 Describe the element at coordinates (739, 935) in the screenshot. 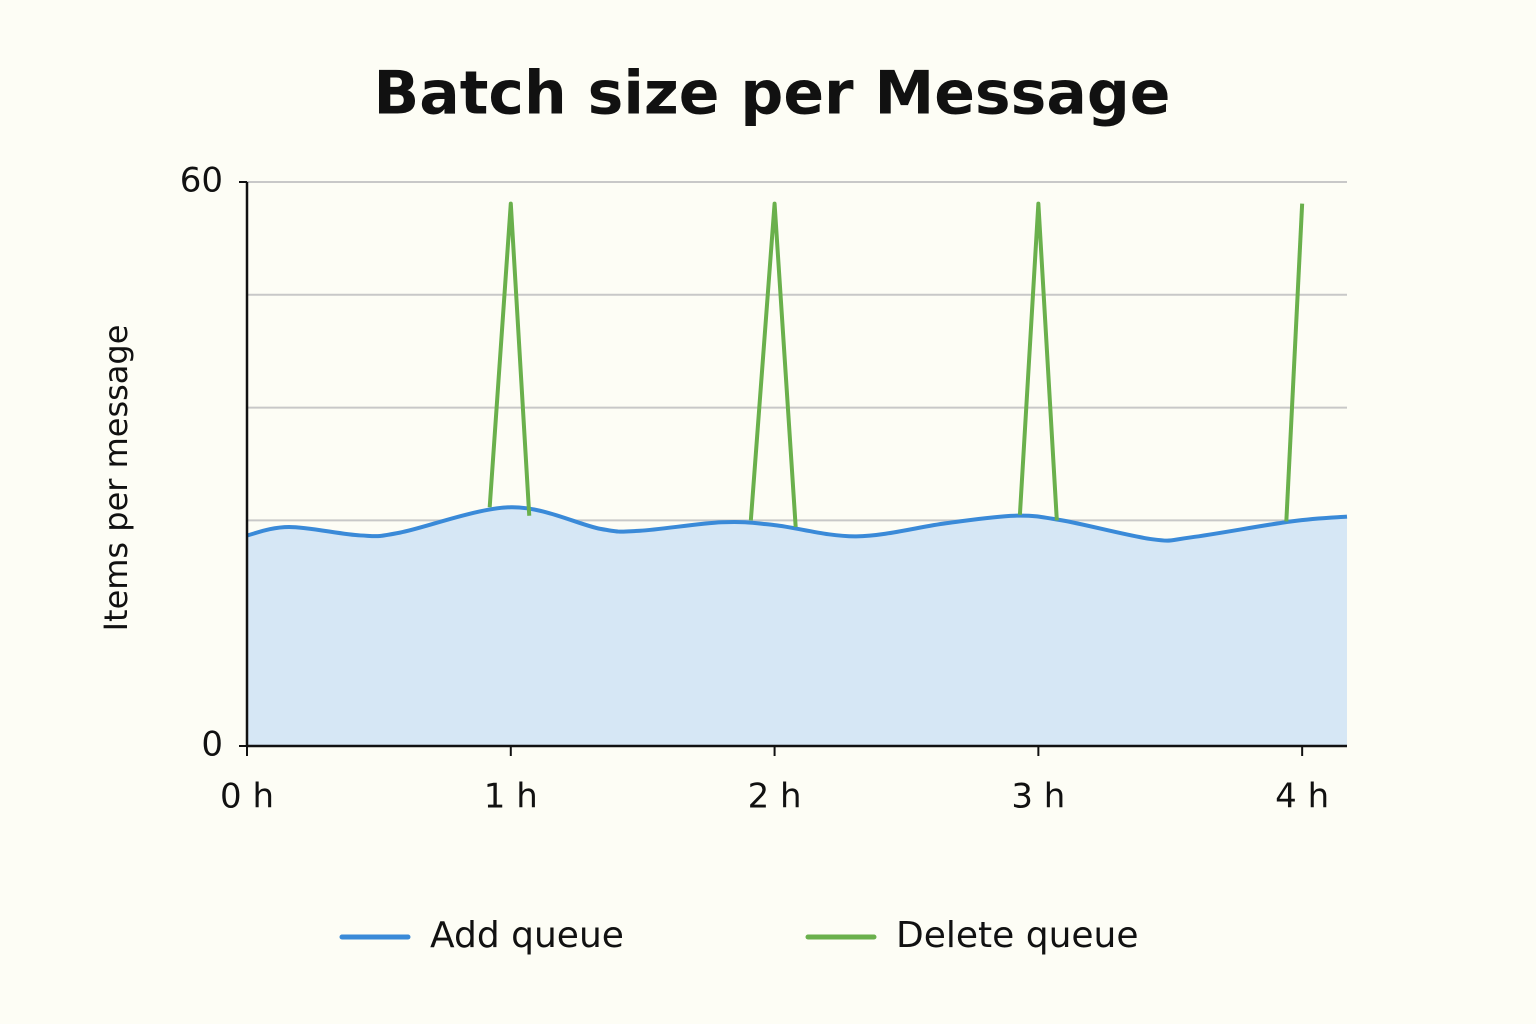

I see `legend: Add queue Delete queue` at that location.